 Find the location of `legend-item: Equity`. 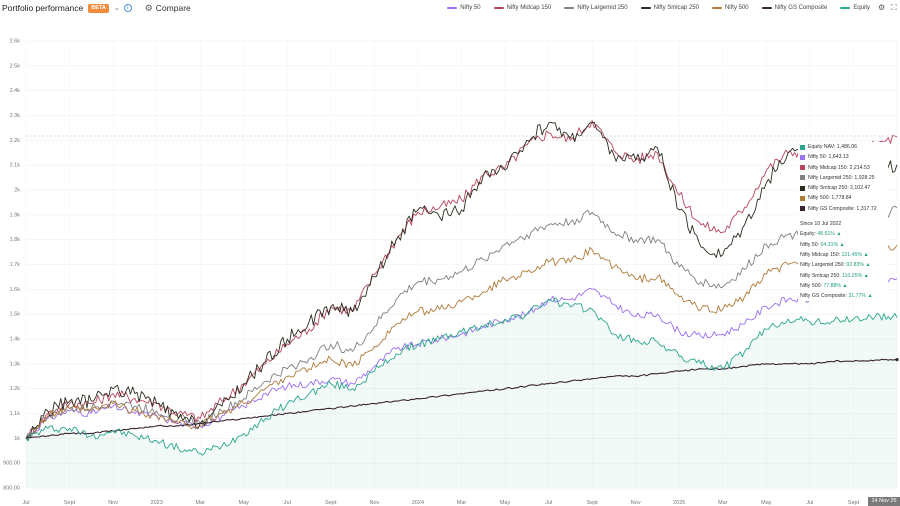

legend-item: Equity is located at coordinates (855, 8).